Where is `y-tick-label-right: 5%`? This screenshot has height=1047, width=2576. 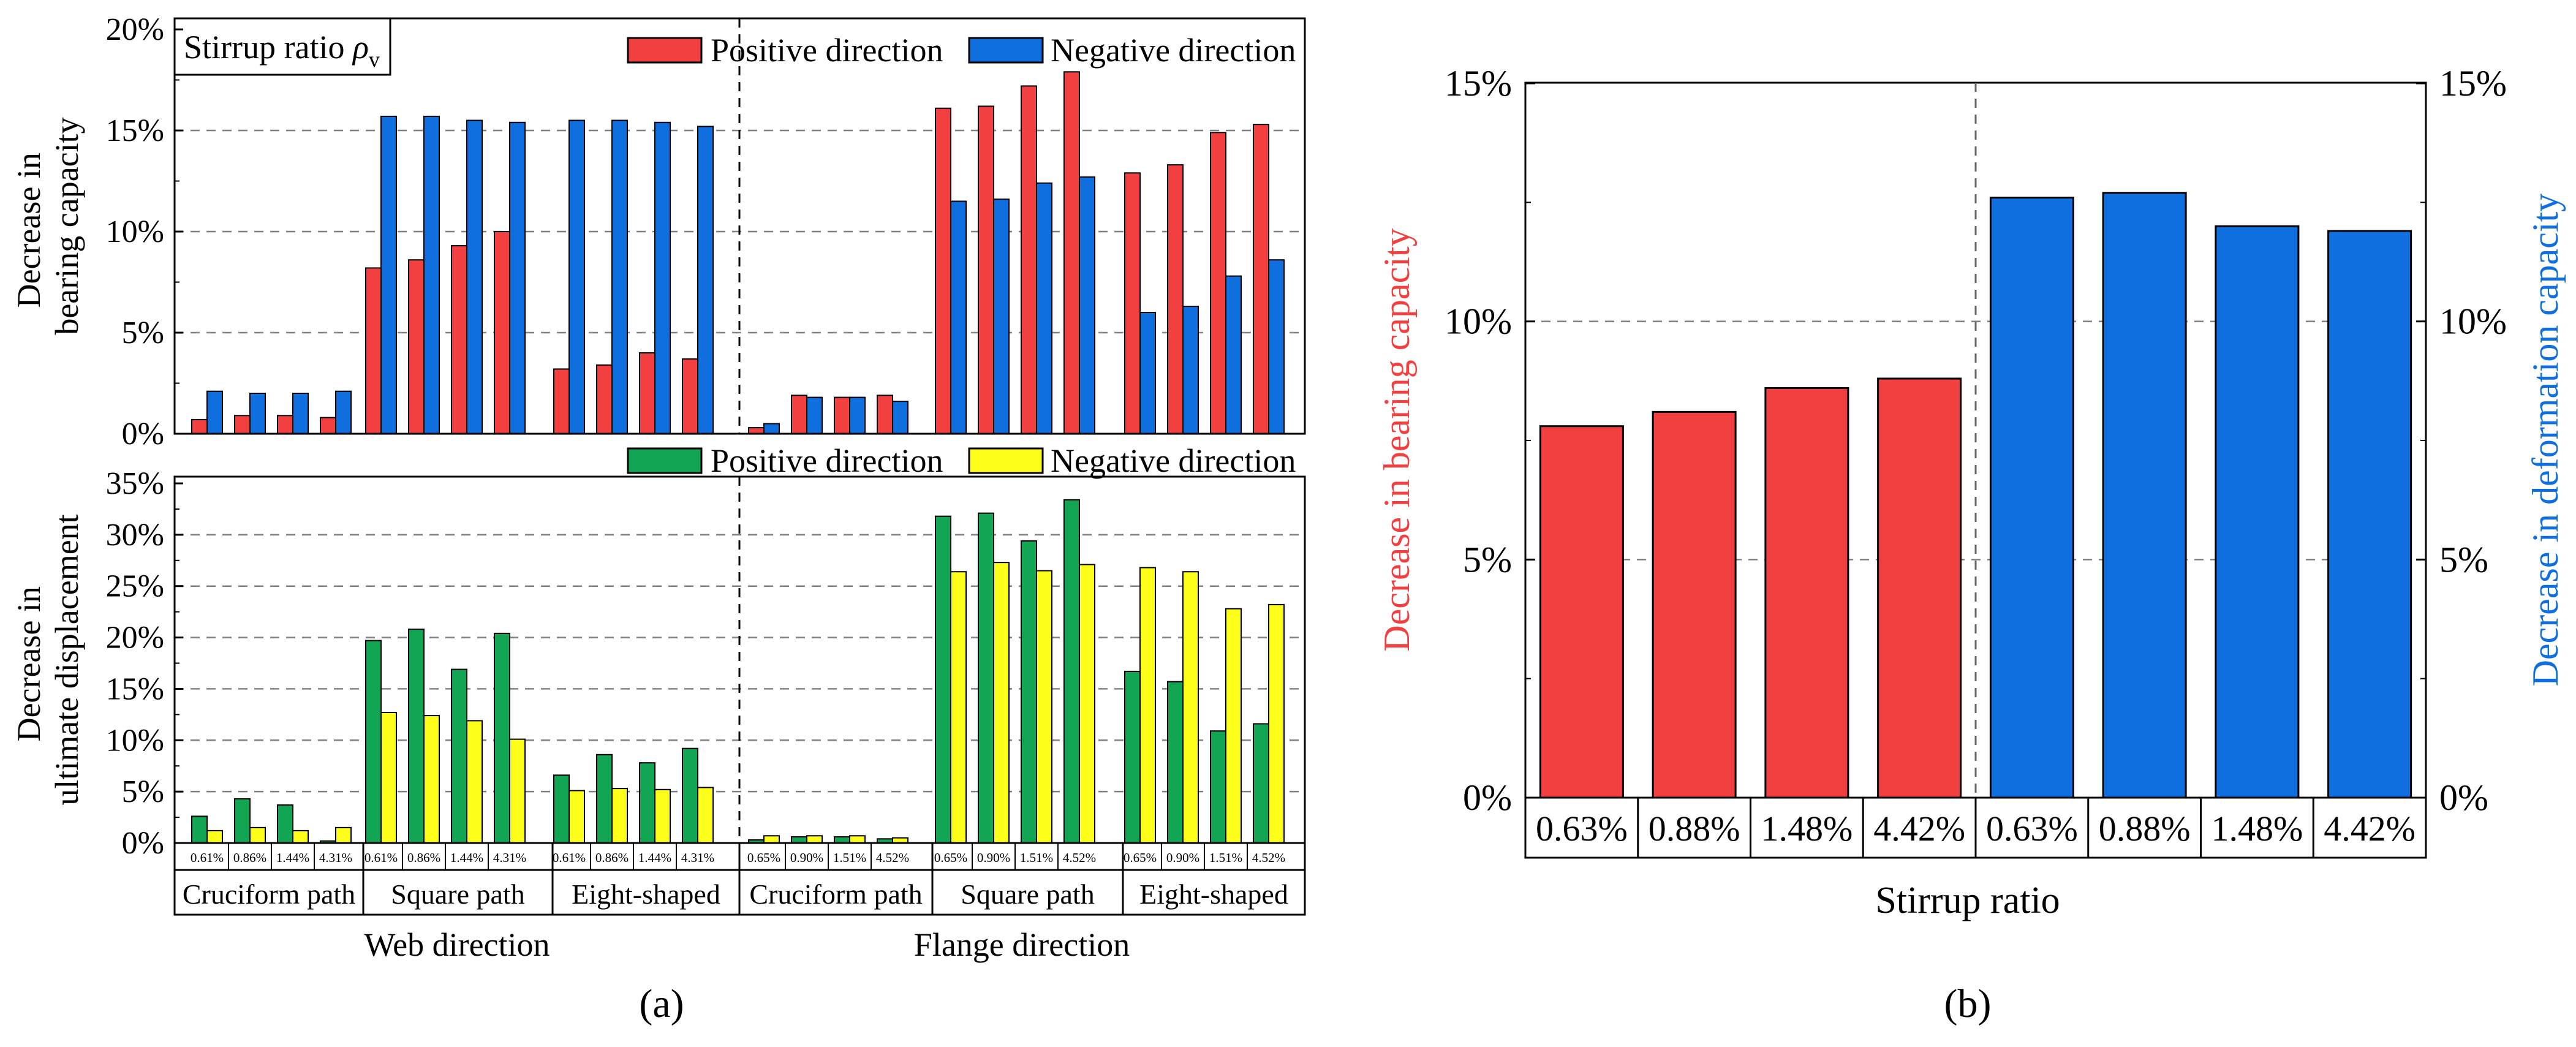
y-tick-label-right: 5% is located at coordinates (2463, 559).